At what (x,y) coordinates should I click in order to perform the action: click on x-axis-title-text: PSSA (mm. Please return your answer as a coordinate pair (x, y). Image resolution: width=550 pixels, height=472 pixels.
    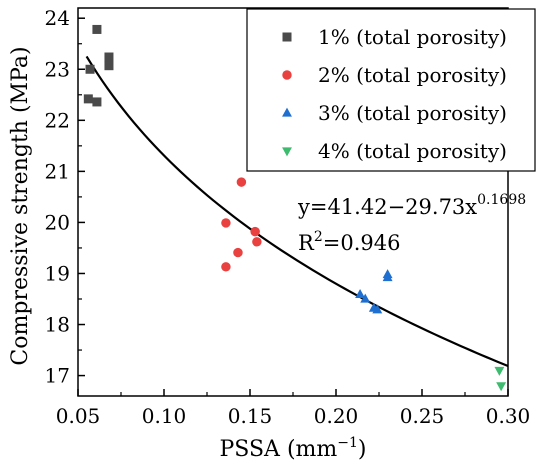
    Looking at the image, I should click on (279, 449).